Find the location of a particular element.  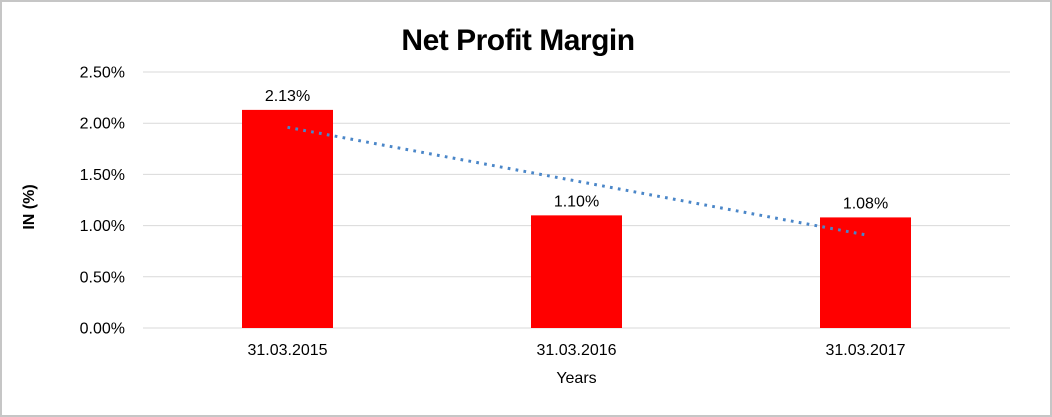

bar-31.03.2017 is located at coordinates (865, 272).